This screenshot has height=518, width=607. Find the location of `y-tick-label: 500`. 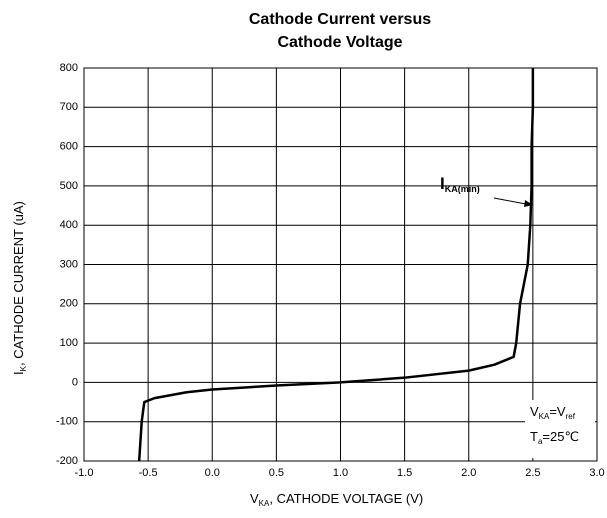

y-tick-label: 500 is located at coordinates (69, 186).